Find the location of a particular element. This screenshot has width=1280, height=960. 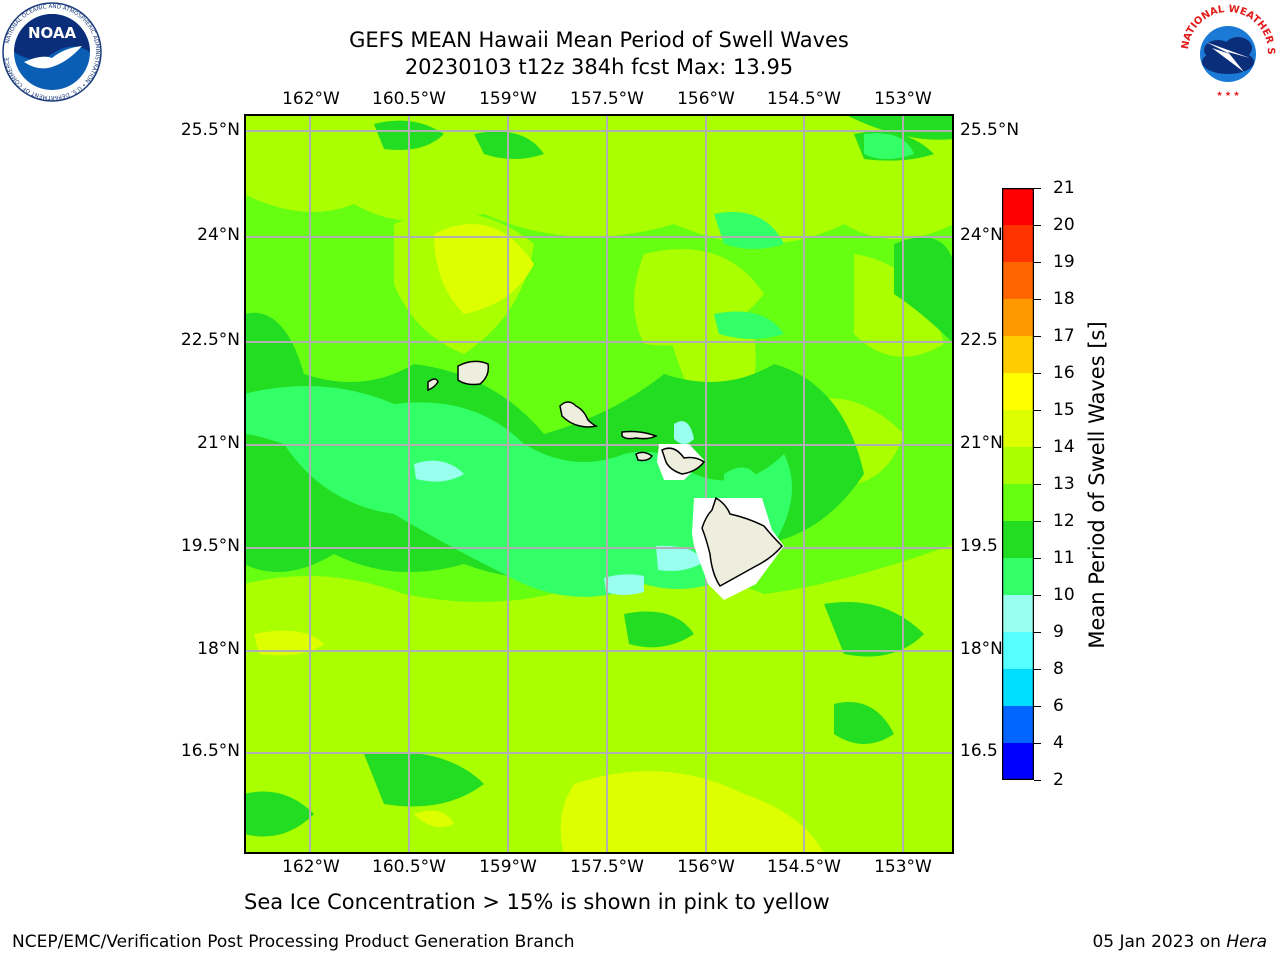

colorbar-tick-label: 13 is located at coordinates (1064, 484).